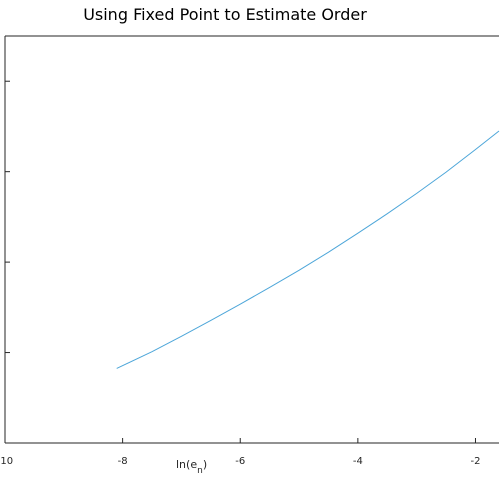 The height and width of the screenshot is (500, 500). I want to click on chart-title: Using Fixed Point to Estimate Order, so click(225, 14).